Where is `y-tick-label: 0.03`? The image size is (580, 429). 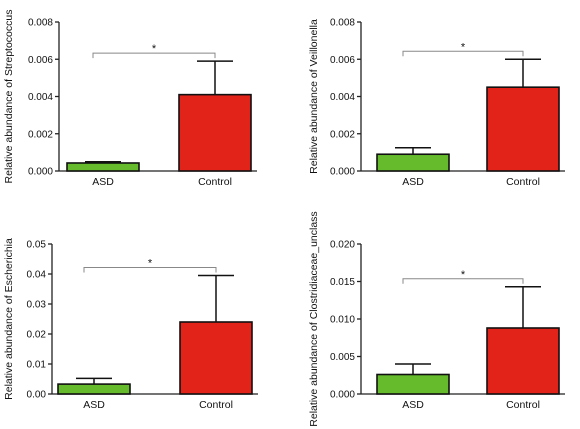
y-tick-label: 0.03 is located at coordinates (37, 305).